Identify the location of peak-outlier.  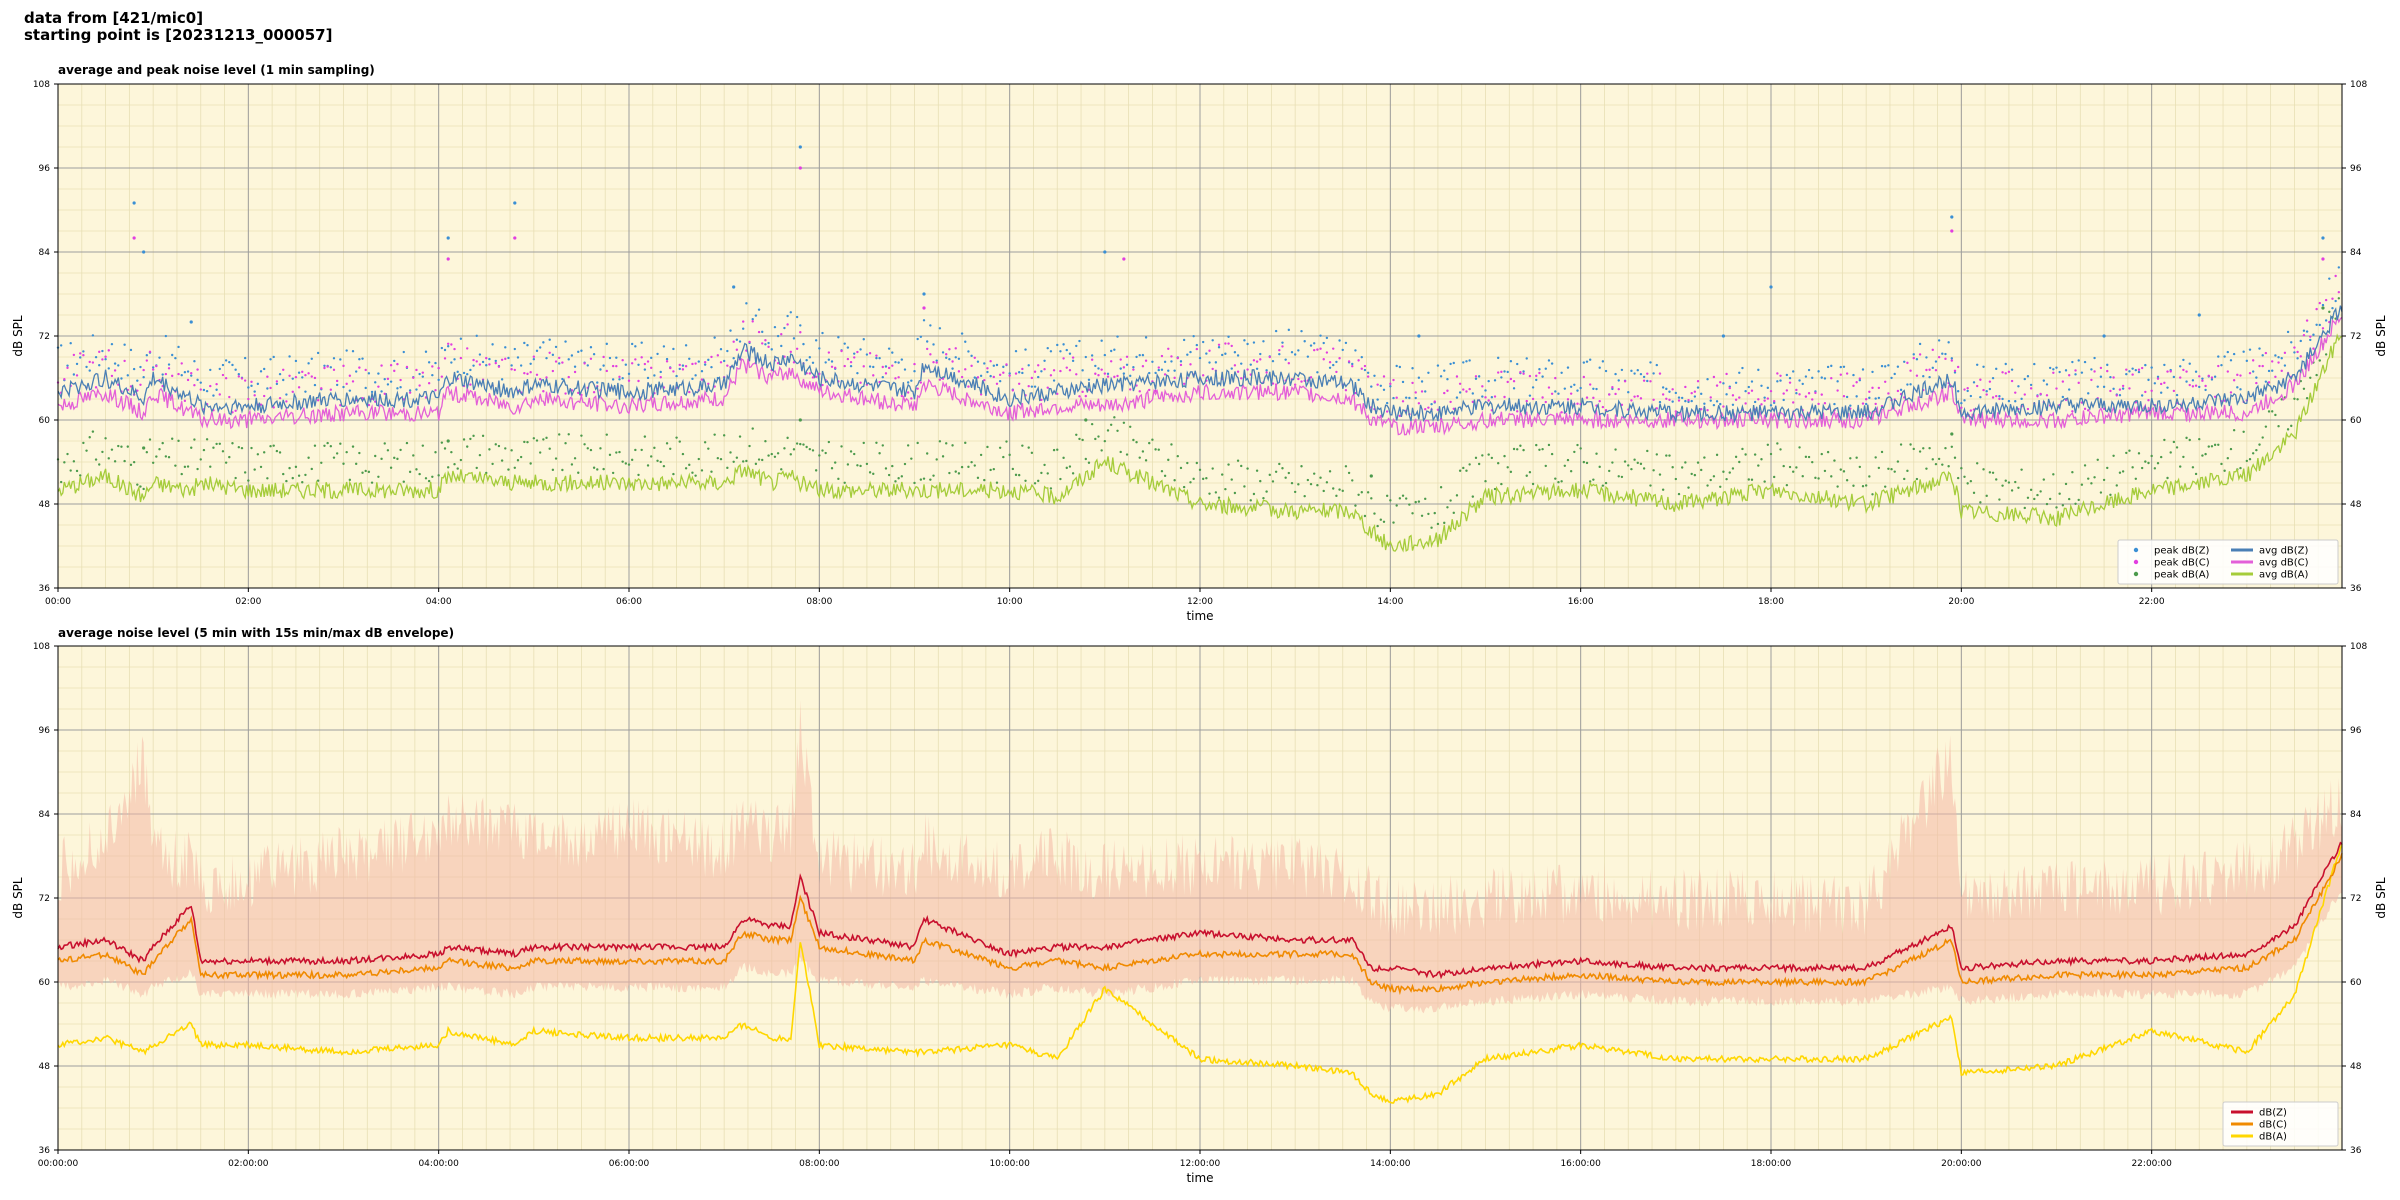
(800, 146).